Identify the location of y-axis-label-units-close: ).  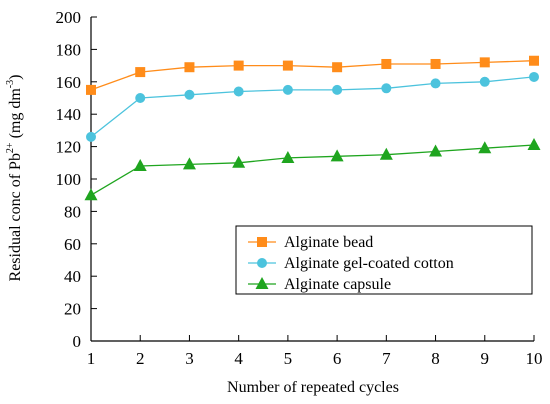
(15, 77).